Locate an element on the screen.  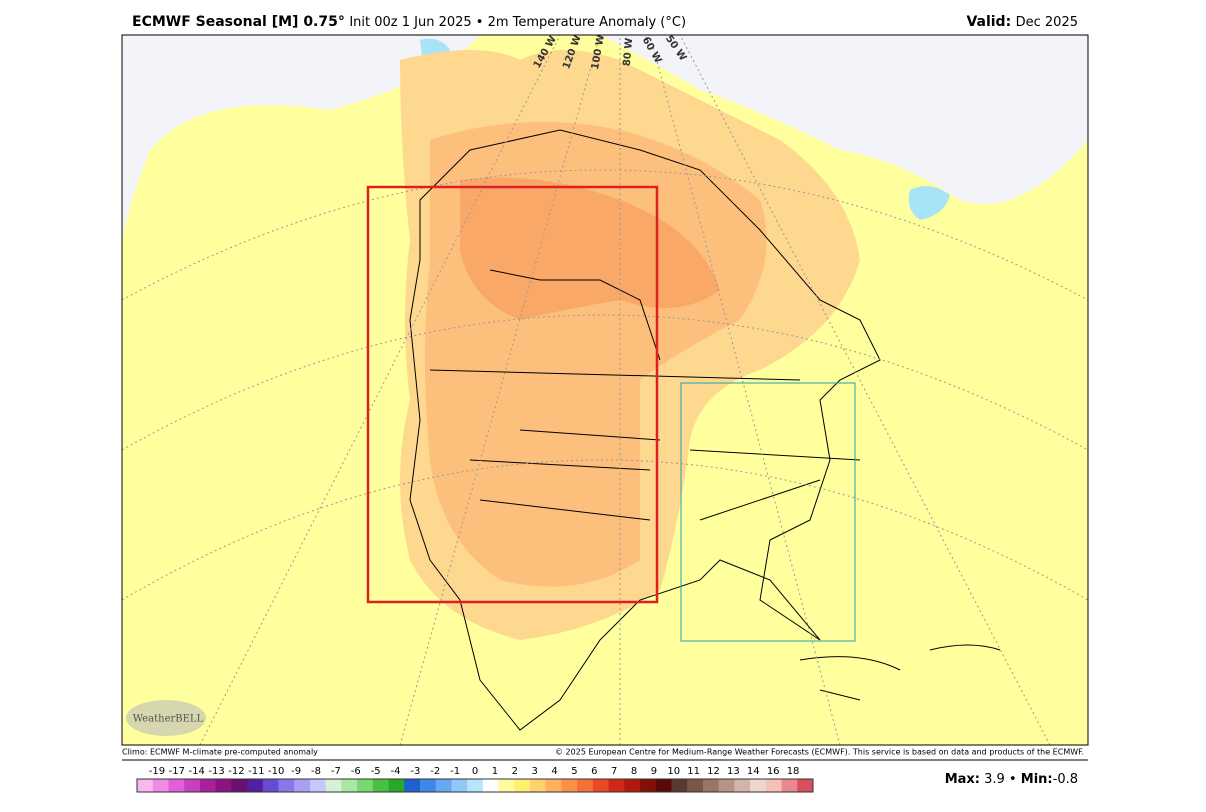
colorbar-label: -3 is located at coordinates (415, 771).